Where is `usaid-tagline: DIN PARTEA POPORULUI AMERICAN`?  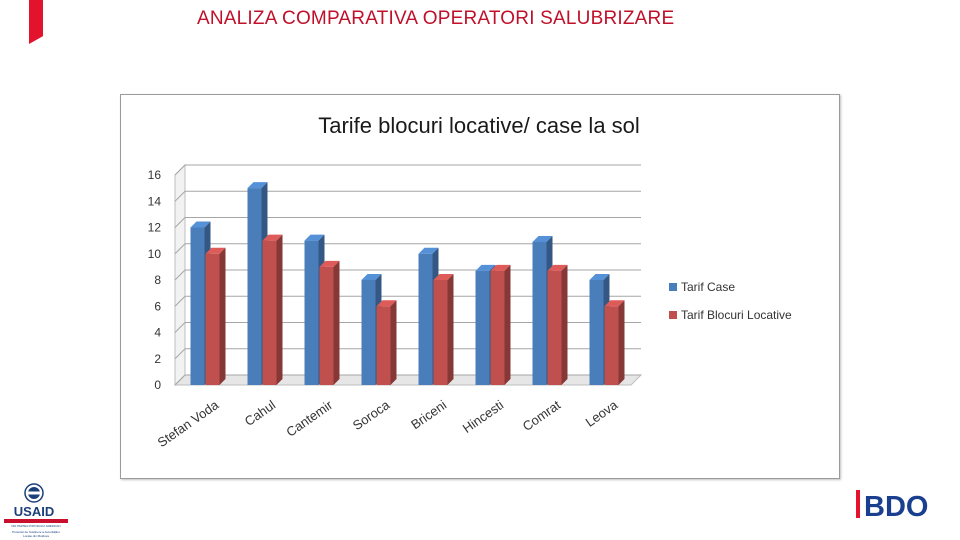 usaid-tagline: DIN PARTEA POPORULUI AMERICAN is located at coordinates (35, 526).